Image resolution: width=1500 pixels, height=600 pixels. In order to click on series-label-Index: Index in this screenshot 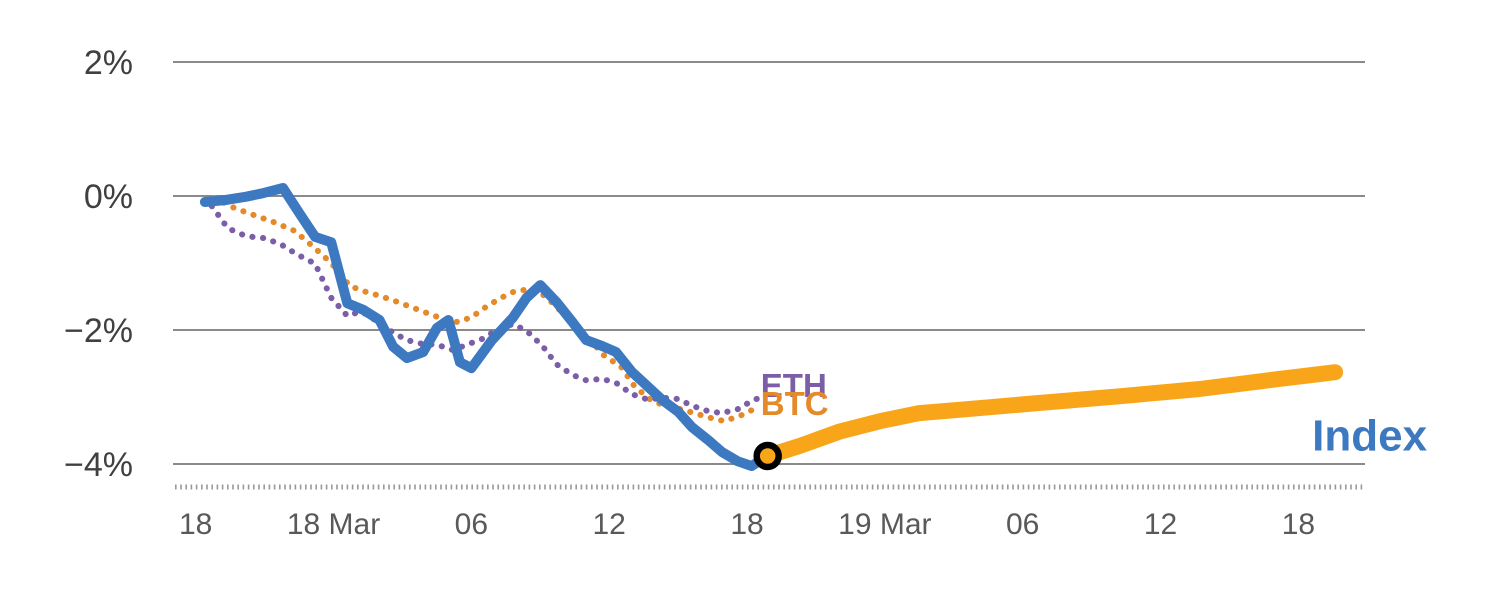, I will do `click(1369, 436)`.